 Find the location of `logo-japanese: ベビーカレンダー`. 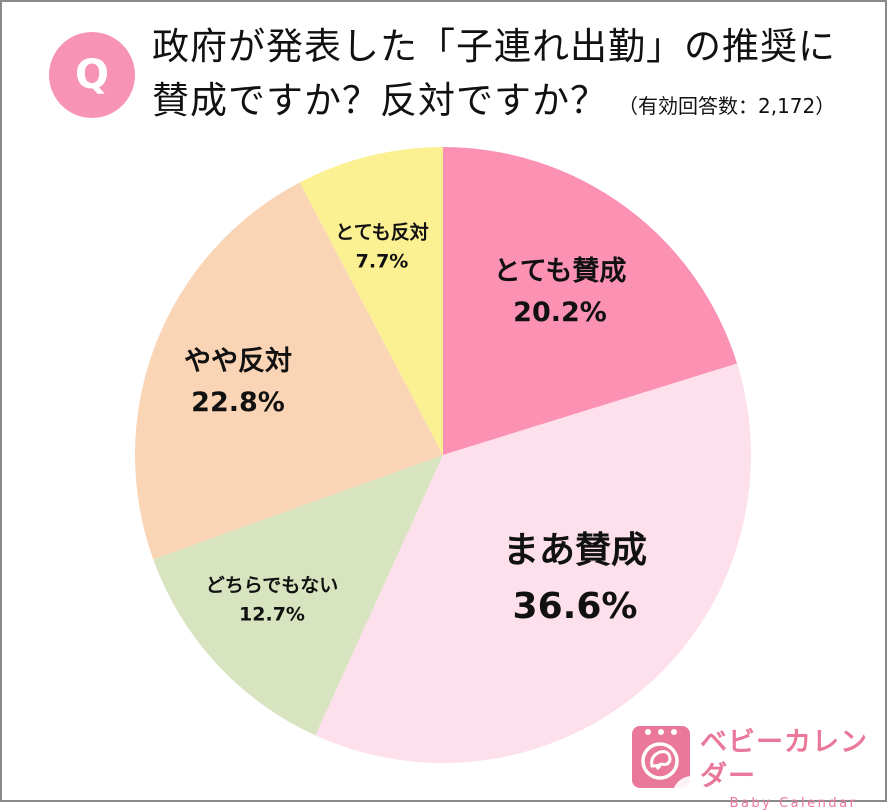

logo-japanese: ベビーカレンダー is located at coordinates (784, 759).